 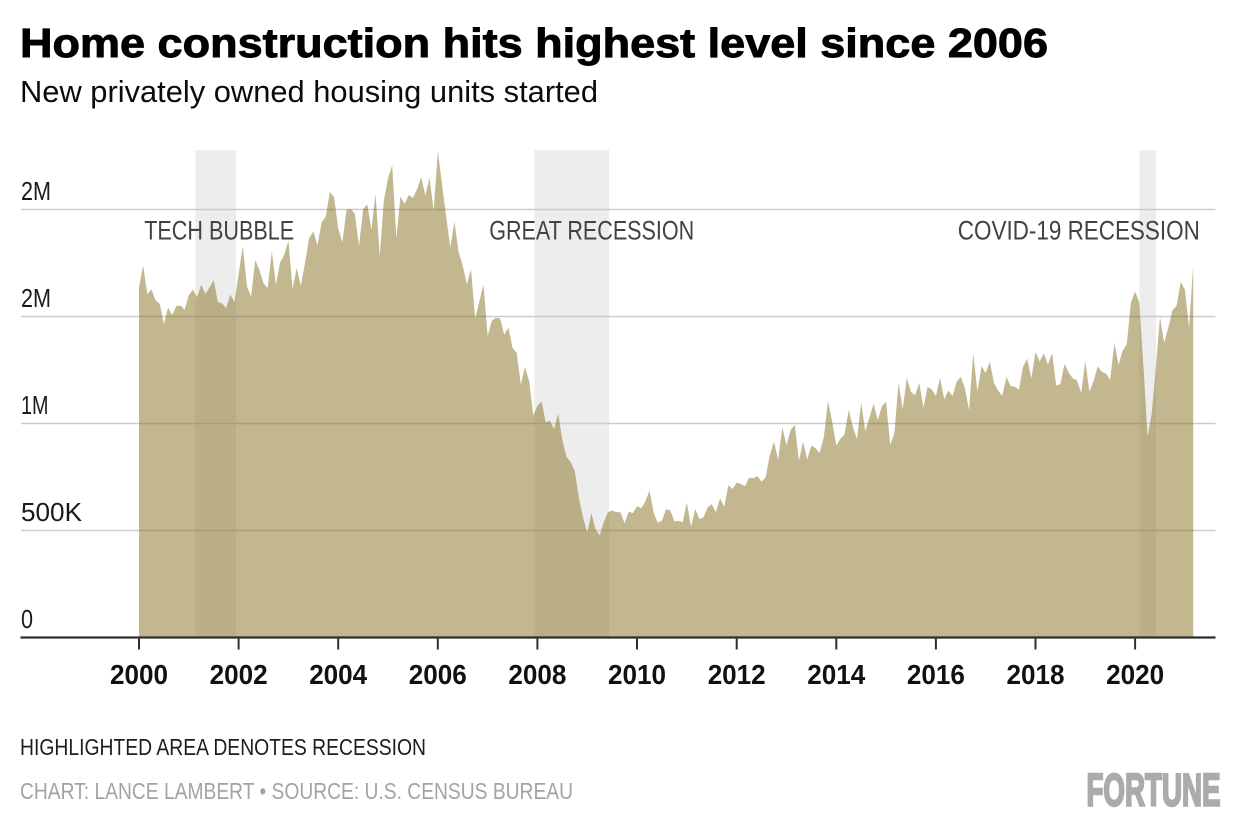 I want to click on footnote: HIGHLIGHTED AREA DENOTES RECESSION, so click(x=223, y=747).